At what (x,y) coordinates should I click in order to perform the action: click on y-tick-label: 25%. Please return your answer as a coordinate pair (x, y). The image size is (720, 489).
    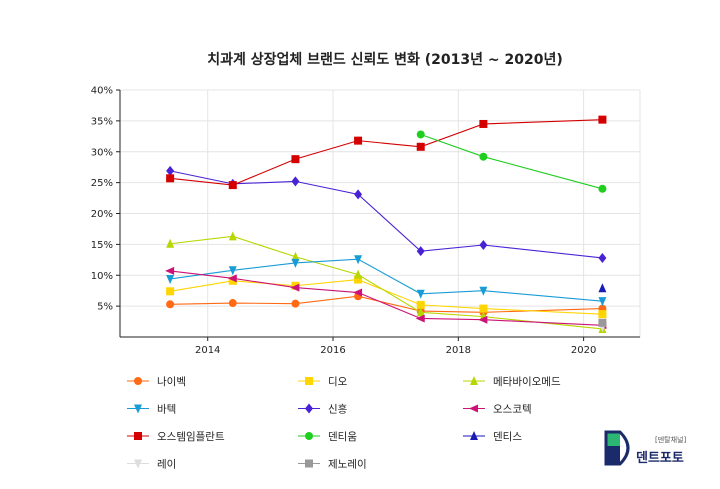
    Looking at the image, I should click on (102, 183).